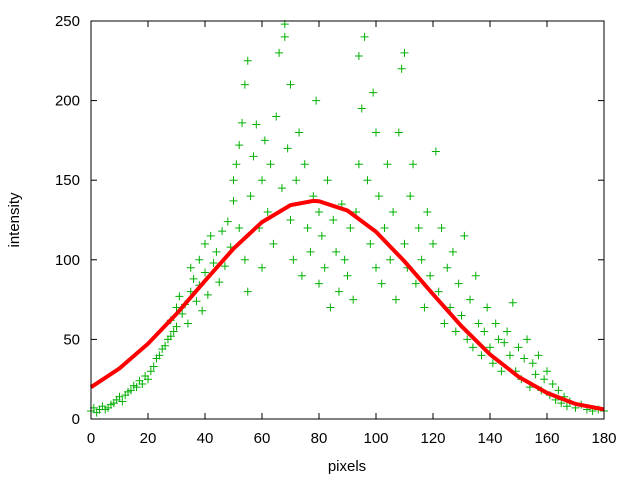  What do you see at coordinates (347, 466) in the screenshot?
I see `x-axis-label: pixels` at bounding box center [347, 466].